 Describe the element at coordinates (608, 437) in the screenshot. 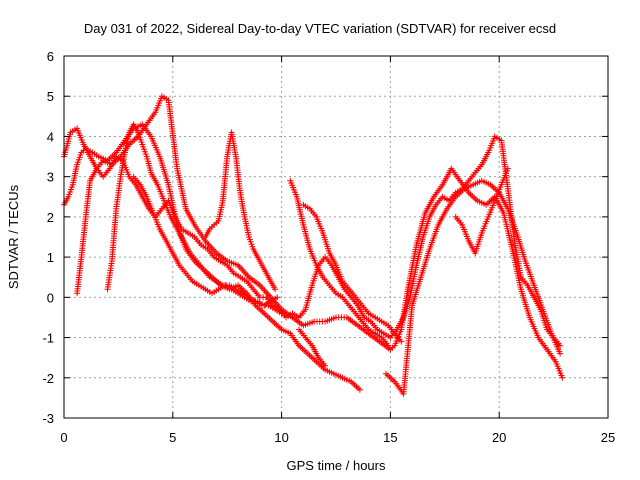

I see `x-tick-label: 25` at that location.